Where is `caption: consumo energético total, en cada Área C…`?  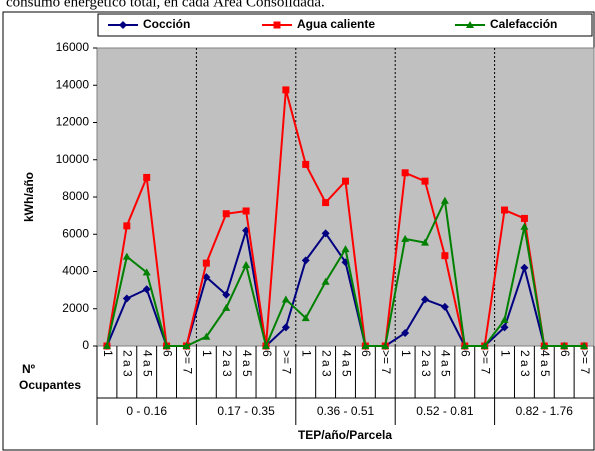
caption: consumo energético total, en cada Área C… is located at coordinates (165, 5).